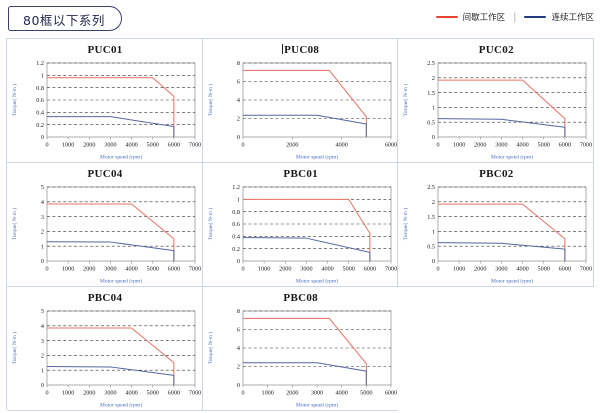 This screenshot has width=600, height=413. I want to click on chart-title: PBC02, so click(496, 174).